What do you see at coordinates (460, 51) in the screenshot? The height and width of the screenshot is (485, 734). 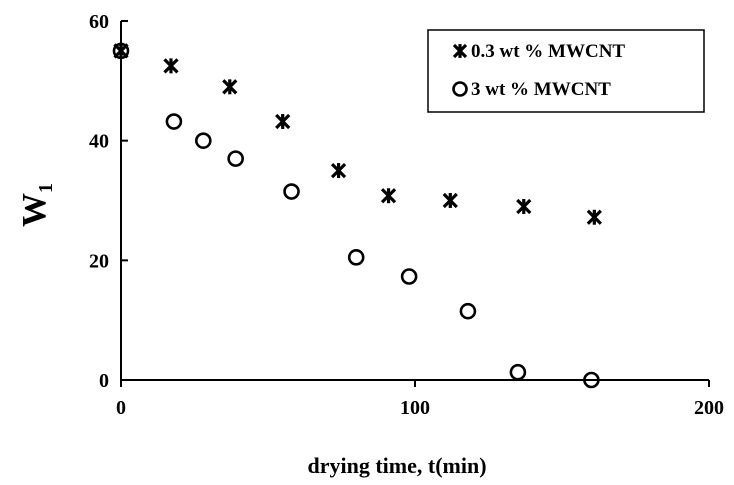 I see `legend-marker-asterisk` at bounding box center [460, 51].